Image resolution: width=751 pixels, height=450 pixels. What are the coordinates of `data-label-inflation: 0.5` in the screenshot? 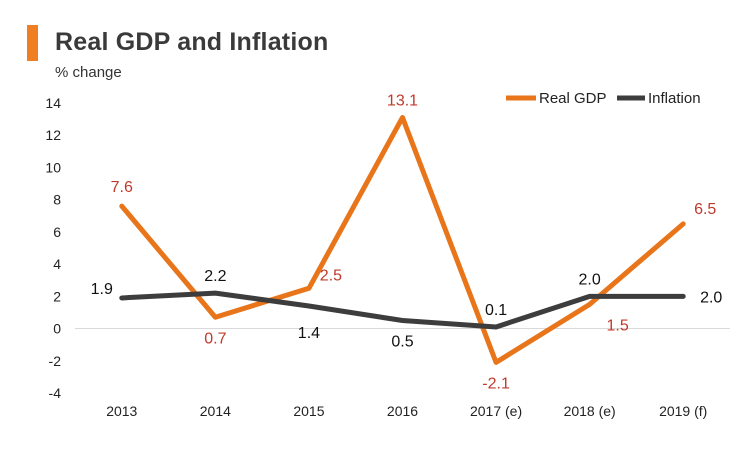 It's located at (402, 342).